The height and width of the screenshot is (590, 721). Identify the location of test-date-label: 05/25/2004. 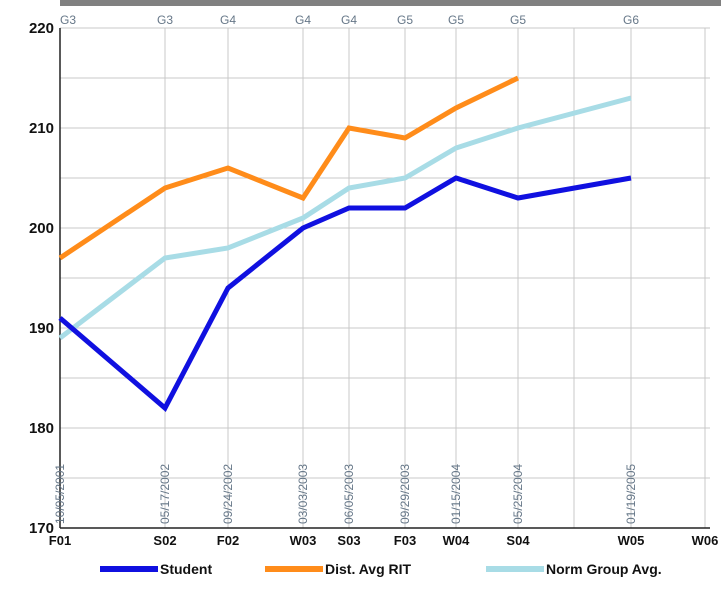
(518, 494).